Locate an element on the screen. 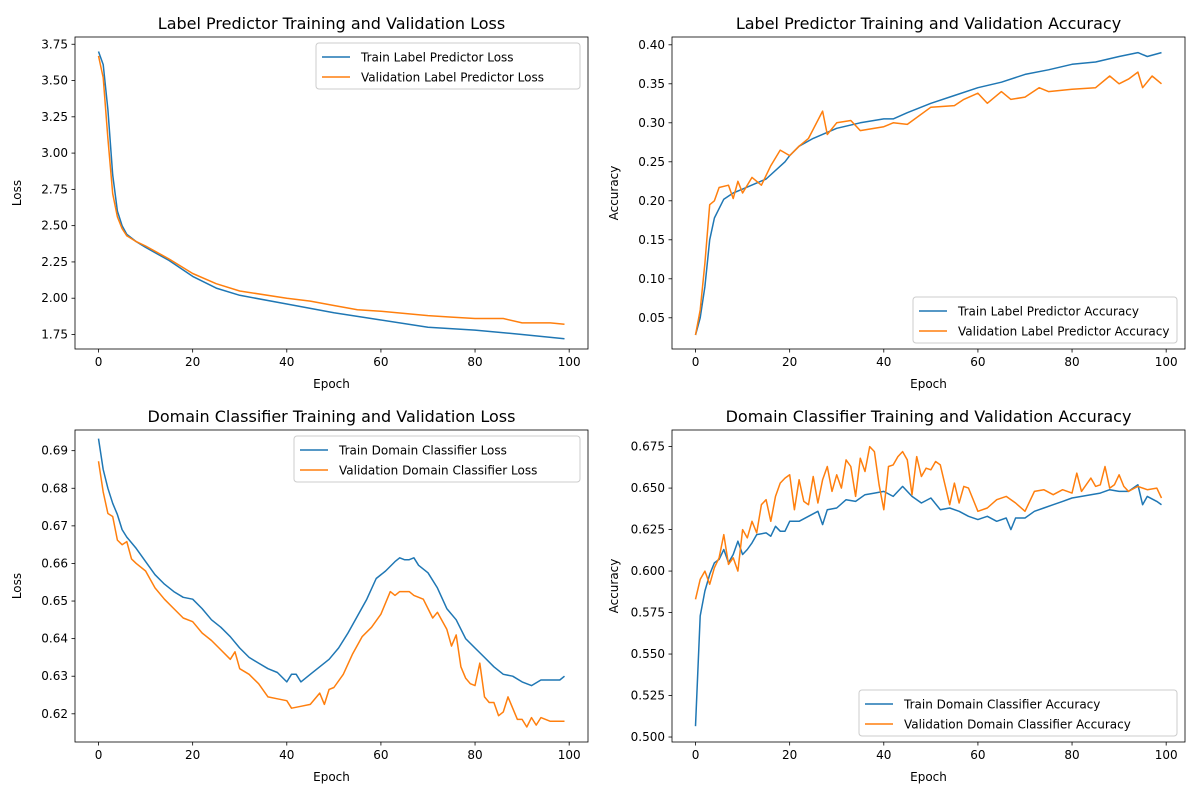 The width and height of the screenshot is (1200, 800). y-tick-label: 0.600 is located at coordinates (648, 571).